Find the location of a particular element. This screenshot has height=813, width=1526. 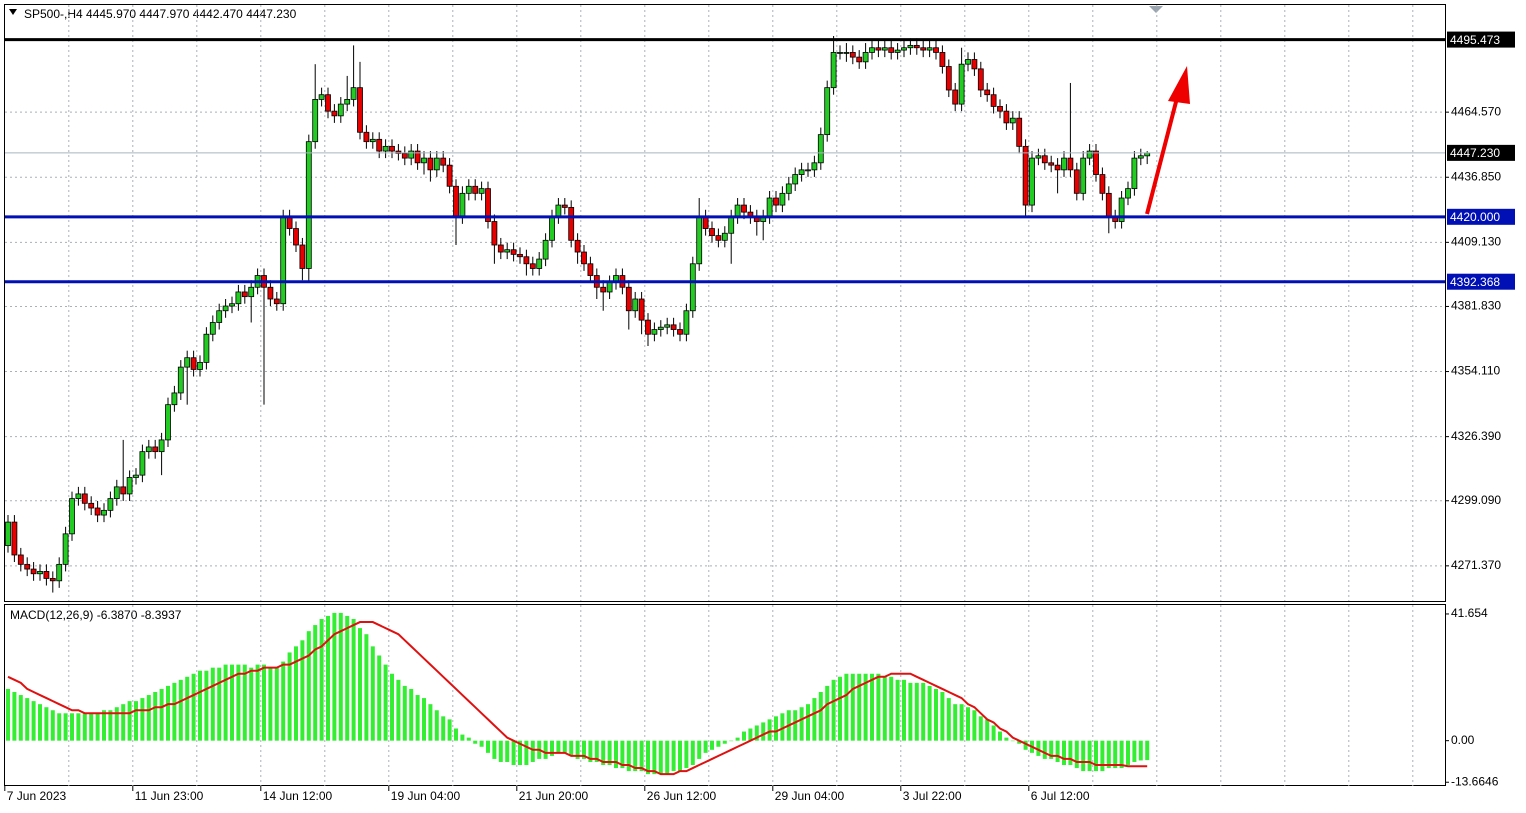

x-tick-label: 7 Jun 2023 is located at coordinates (37, 796).